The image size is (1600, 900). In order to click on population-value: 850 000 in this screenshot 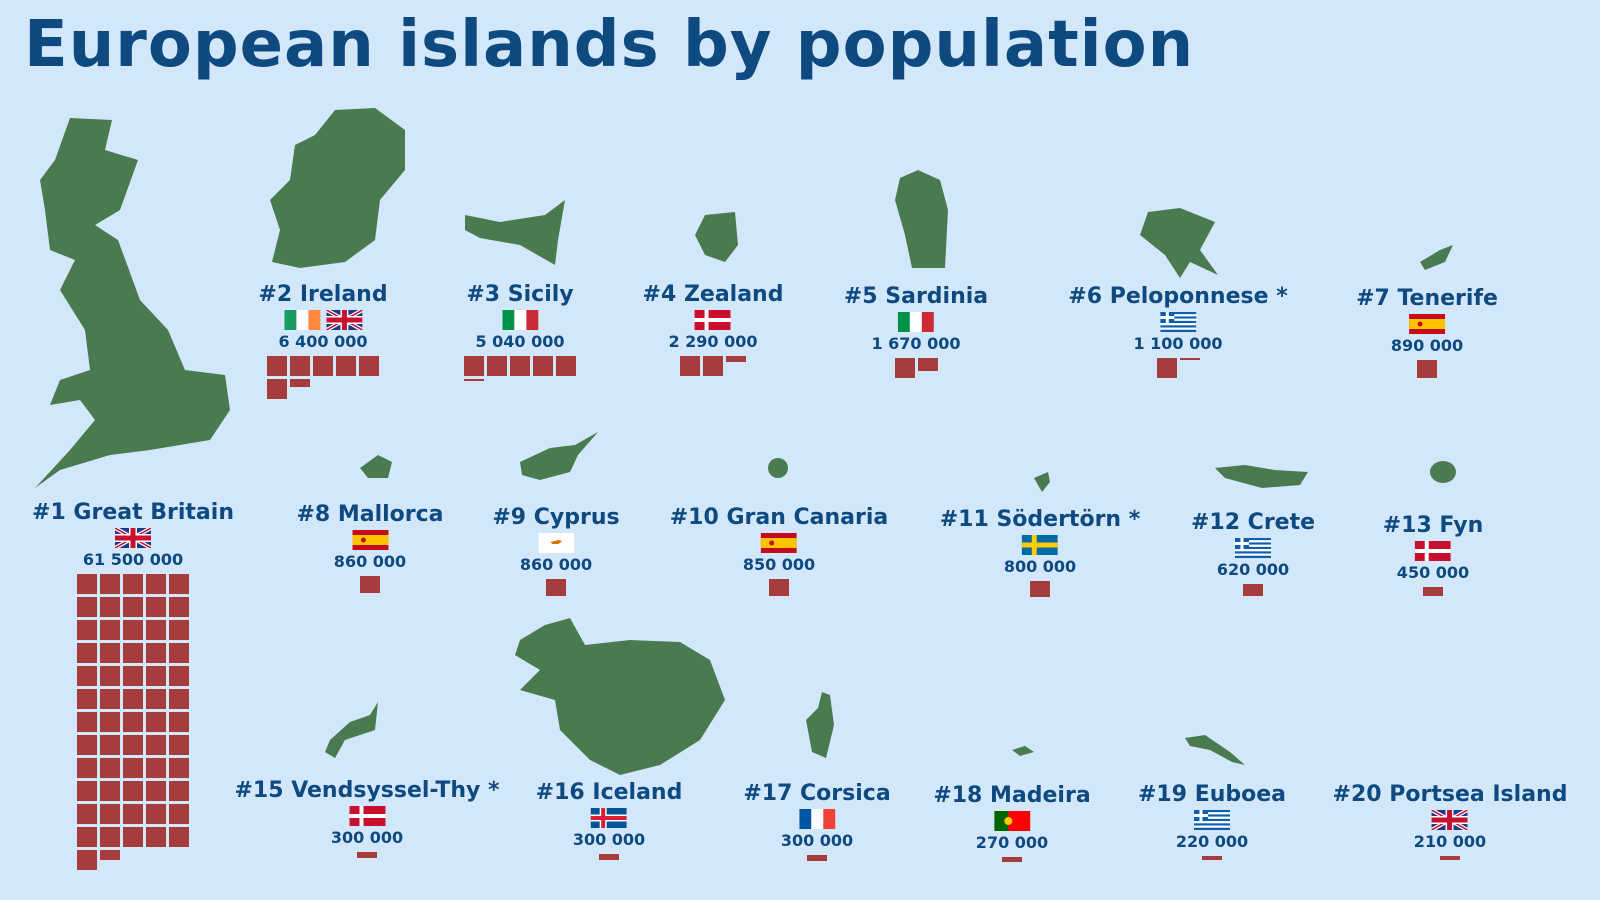, I will do `click(779, 564)`.